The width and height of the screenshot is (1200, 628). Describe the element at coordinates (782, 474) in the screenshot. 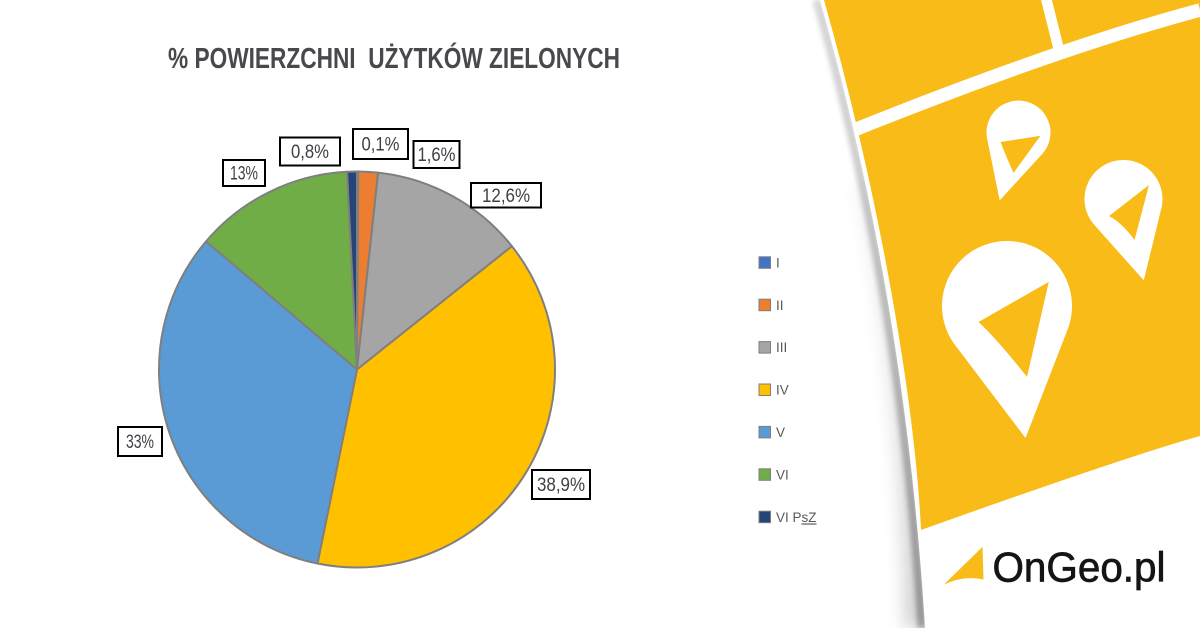

I see `svg-text: VI` at that location.